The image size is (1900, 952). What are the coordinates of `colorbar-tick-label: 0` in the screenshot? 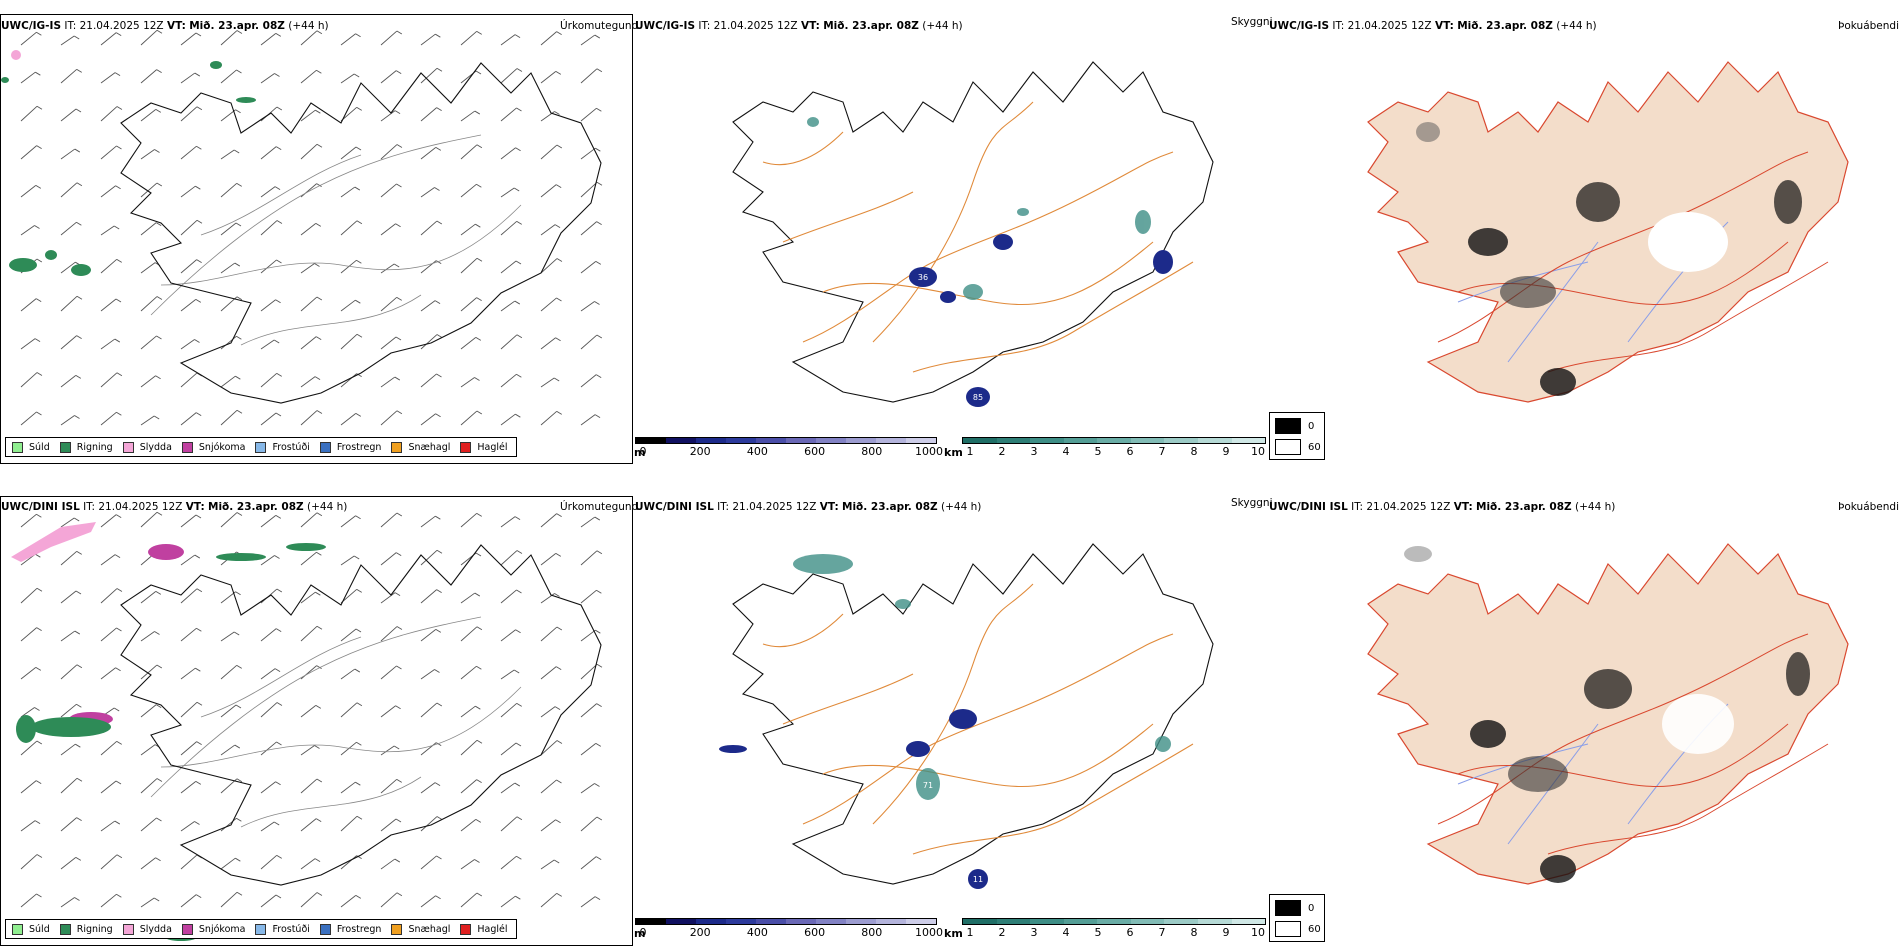 It's located at (643, 451).